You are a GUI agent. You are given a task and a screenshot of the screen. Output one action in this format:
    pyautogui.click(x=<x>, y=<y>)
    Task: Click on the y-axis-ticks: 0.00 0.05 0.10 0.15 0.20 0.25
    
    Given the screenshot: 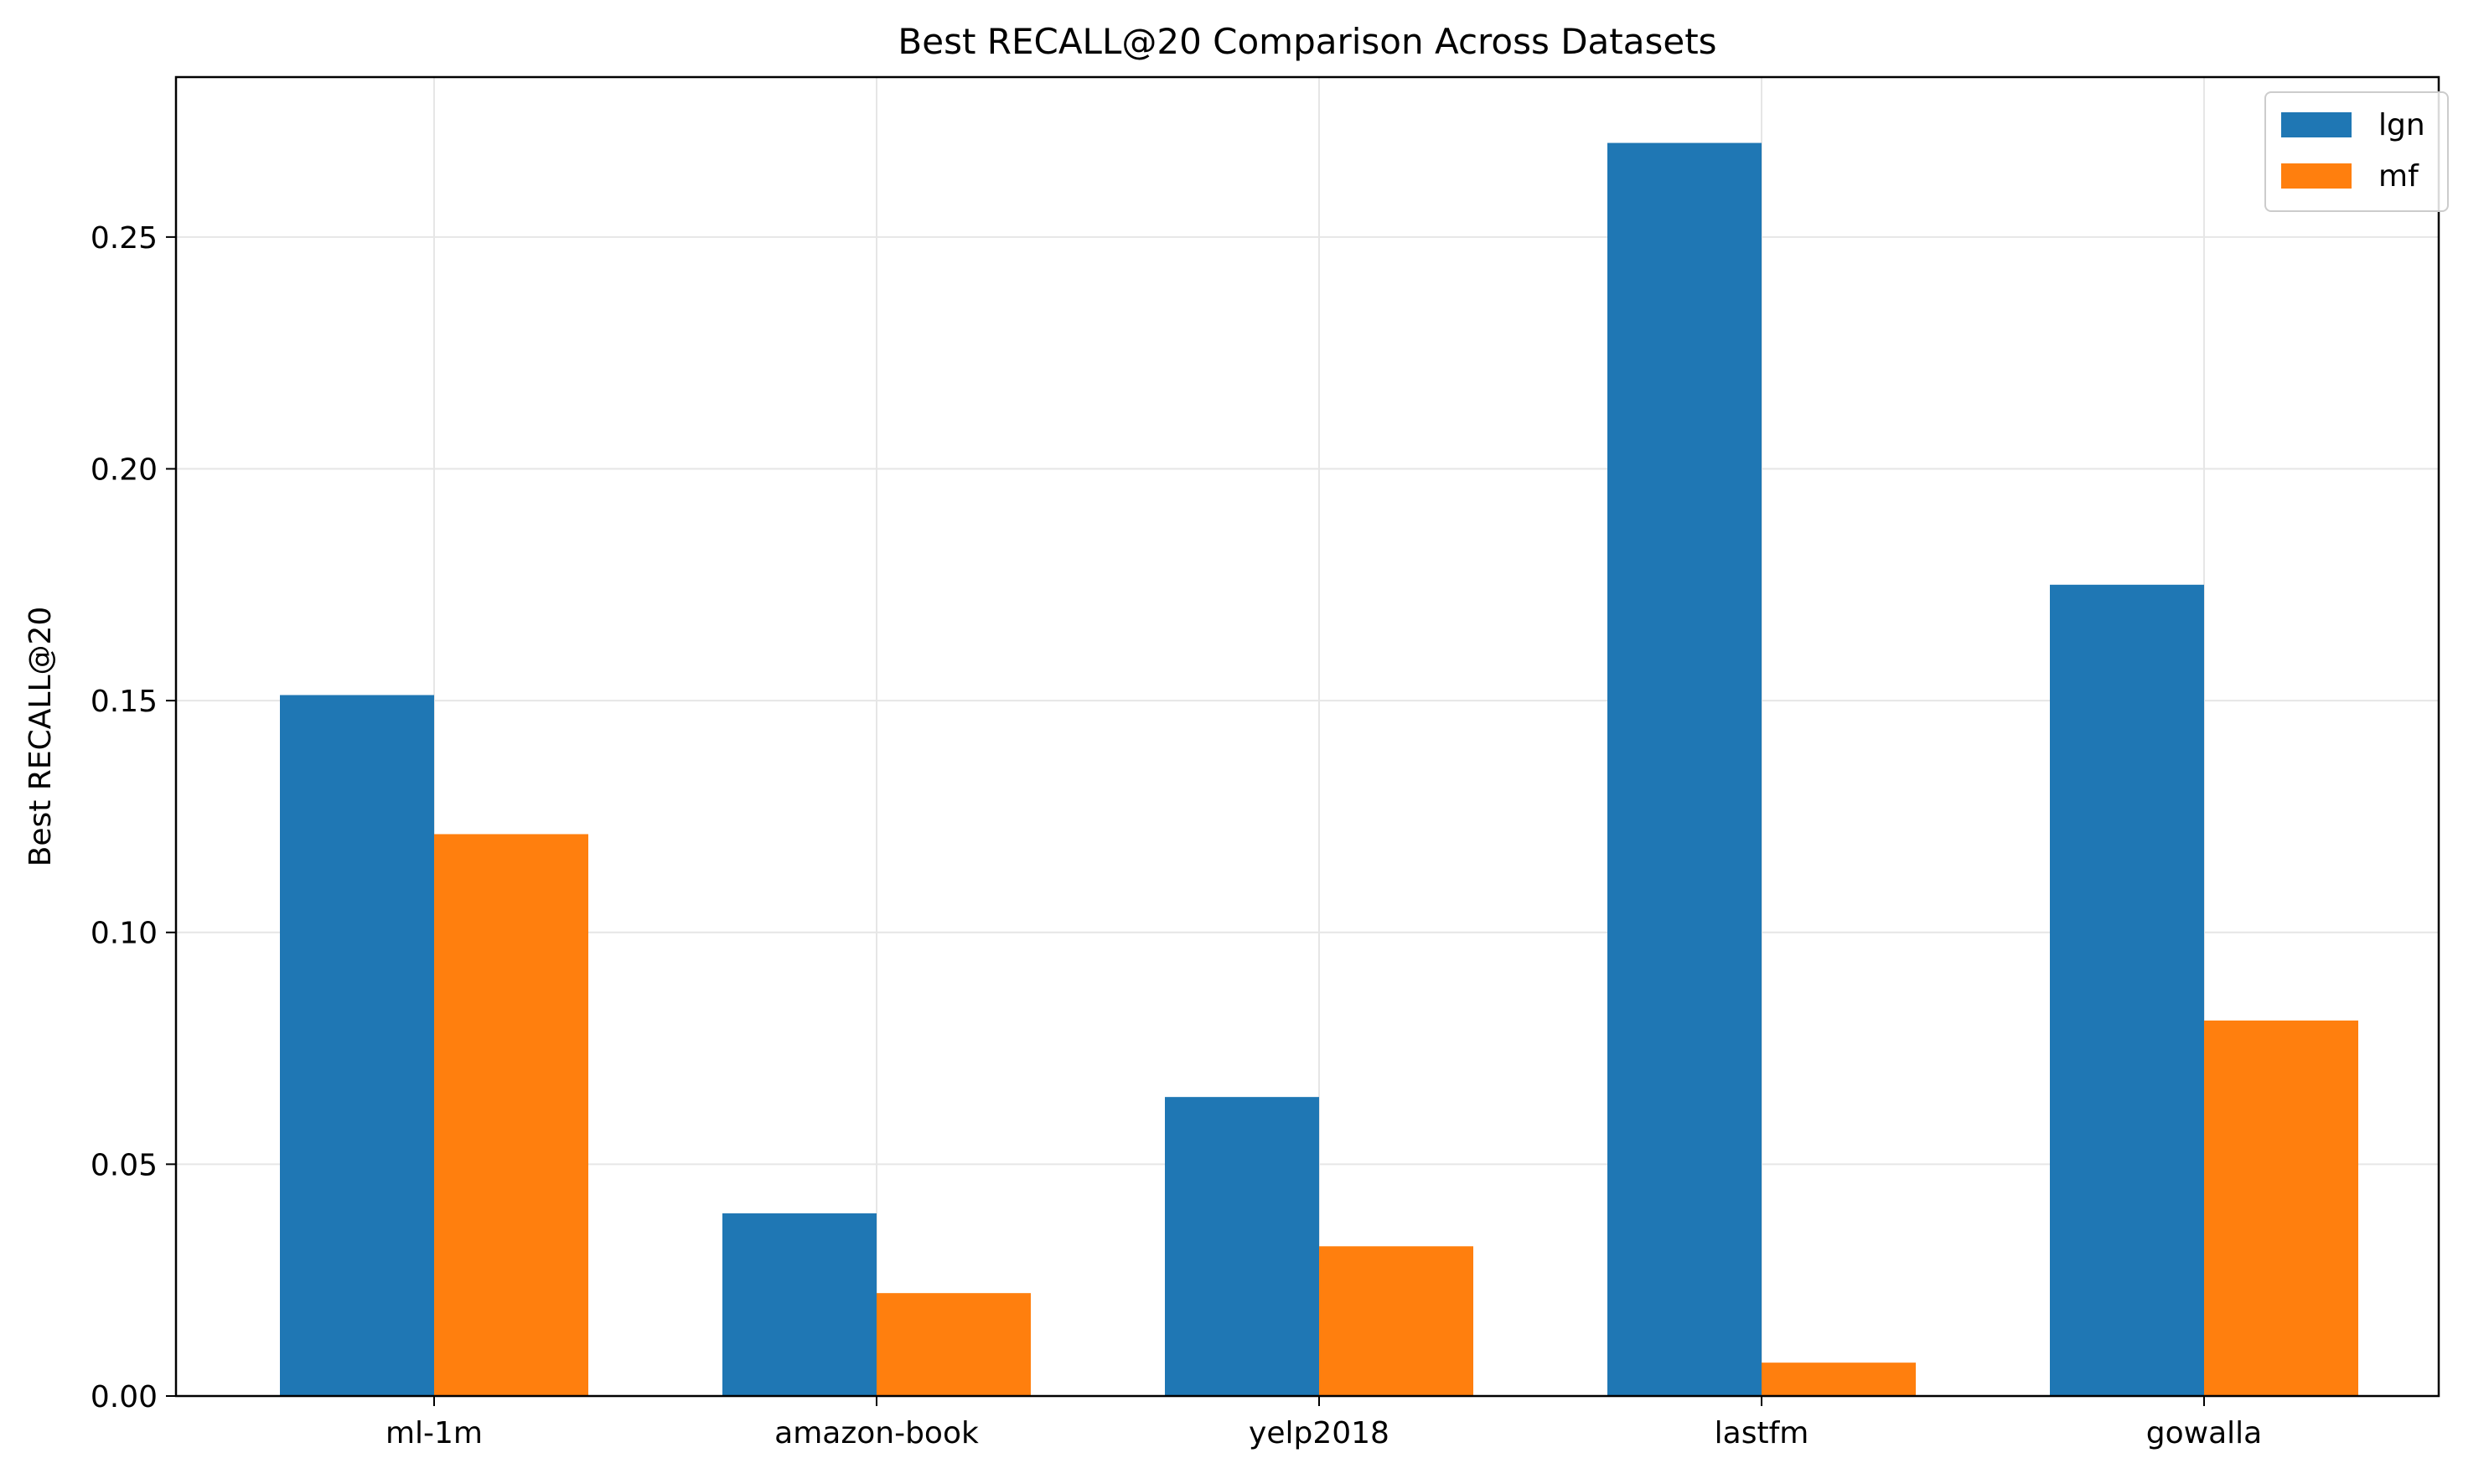 What is the action you would take?
    pyautogui.click(x=134, y=817)
    